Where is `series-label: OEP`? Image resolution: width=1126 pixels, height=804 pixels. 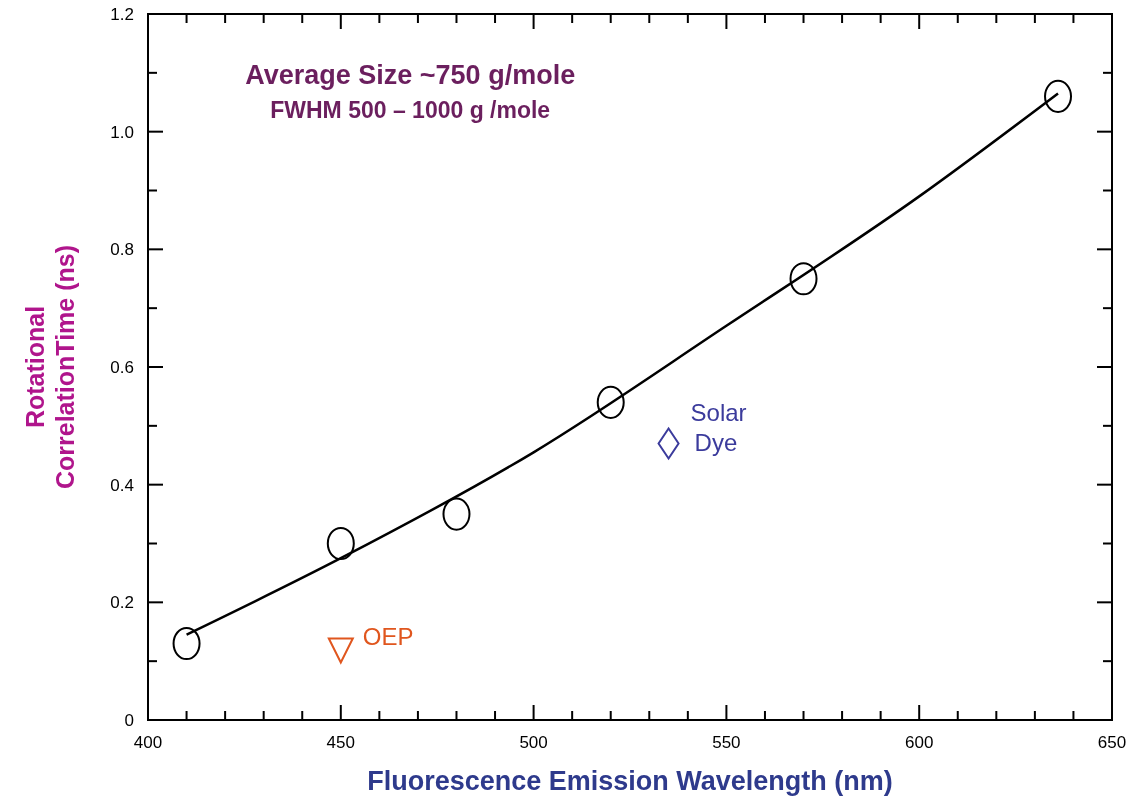
series-label: OEP is located at coordinates (388, 637).